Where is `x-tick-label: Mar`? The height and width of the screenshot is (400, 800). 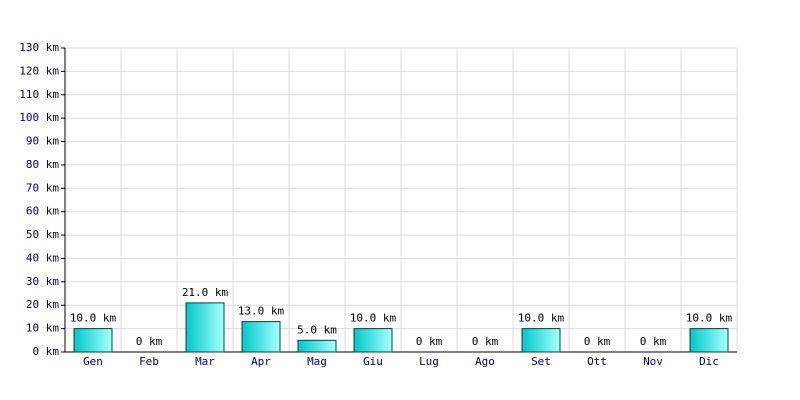 x-tick-label: Mar is located at coordinates (205, 361).